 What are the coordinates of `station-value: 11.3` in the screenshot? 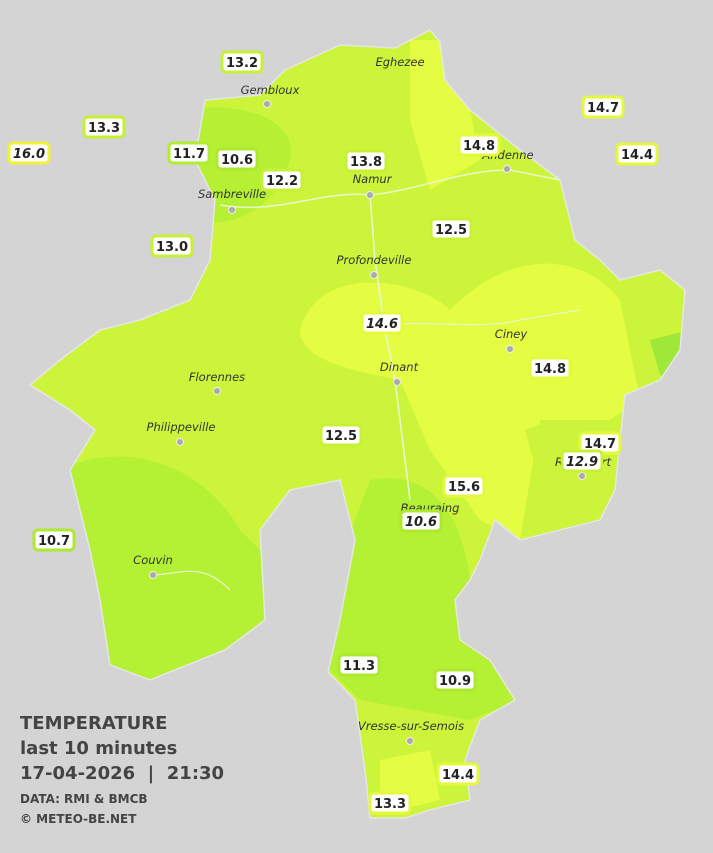 It's located at (359, 666).